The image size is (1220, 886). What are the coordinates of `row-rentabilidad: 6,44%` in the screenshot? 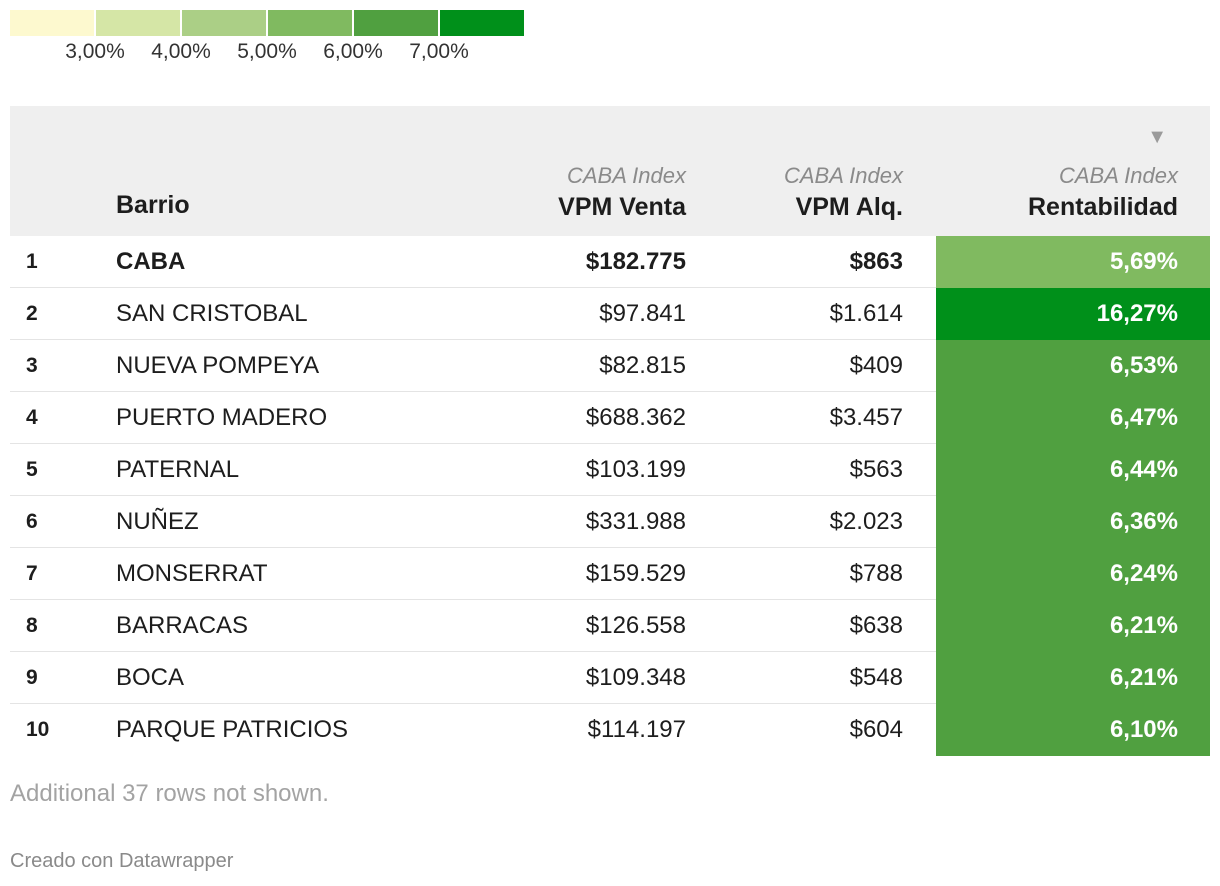 It's located at (1073, 470).